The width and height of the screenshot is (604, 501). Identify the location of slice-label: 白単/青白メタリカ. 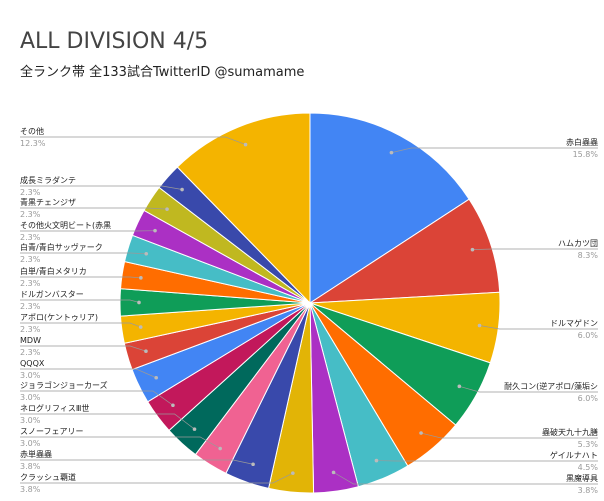
(53, 271).